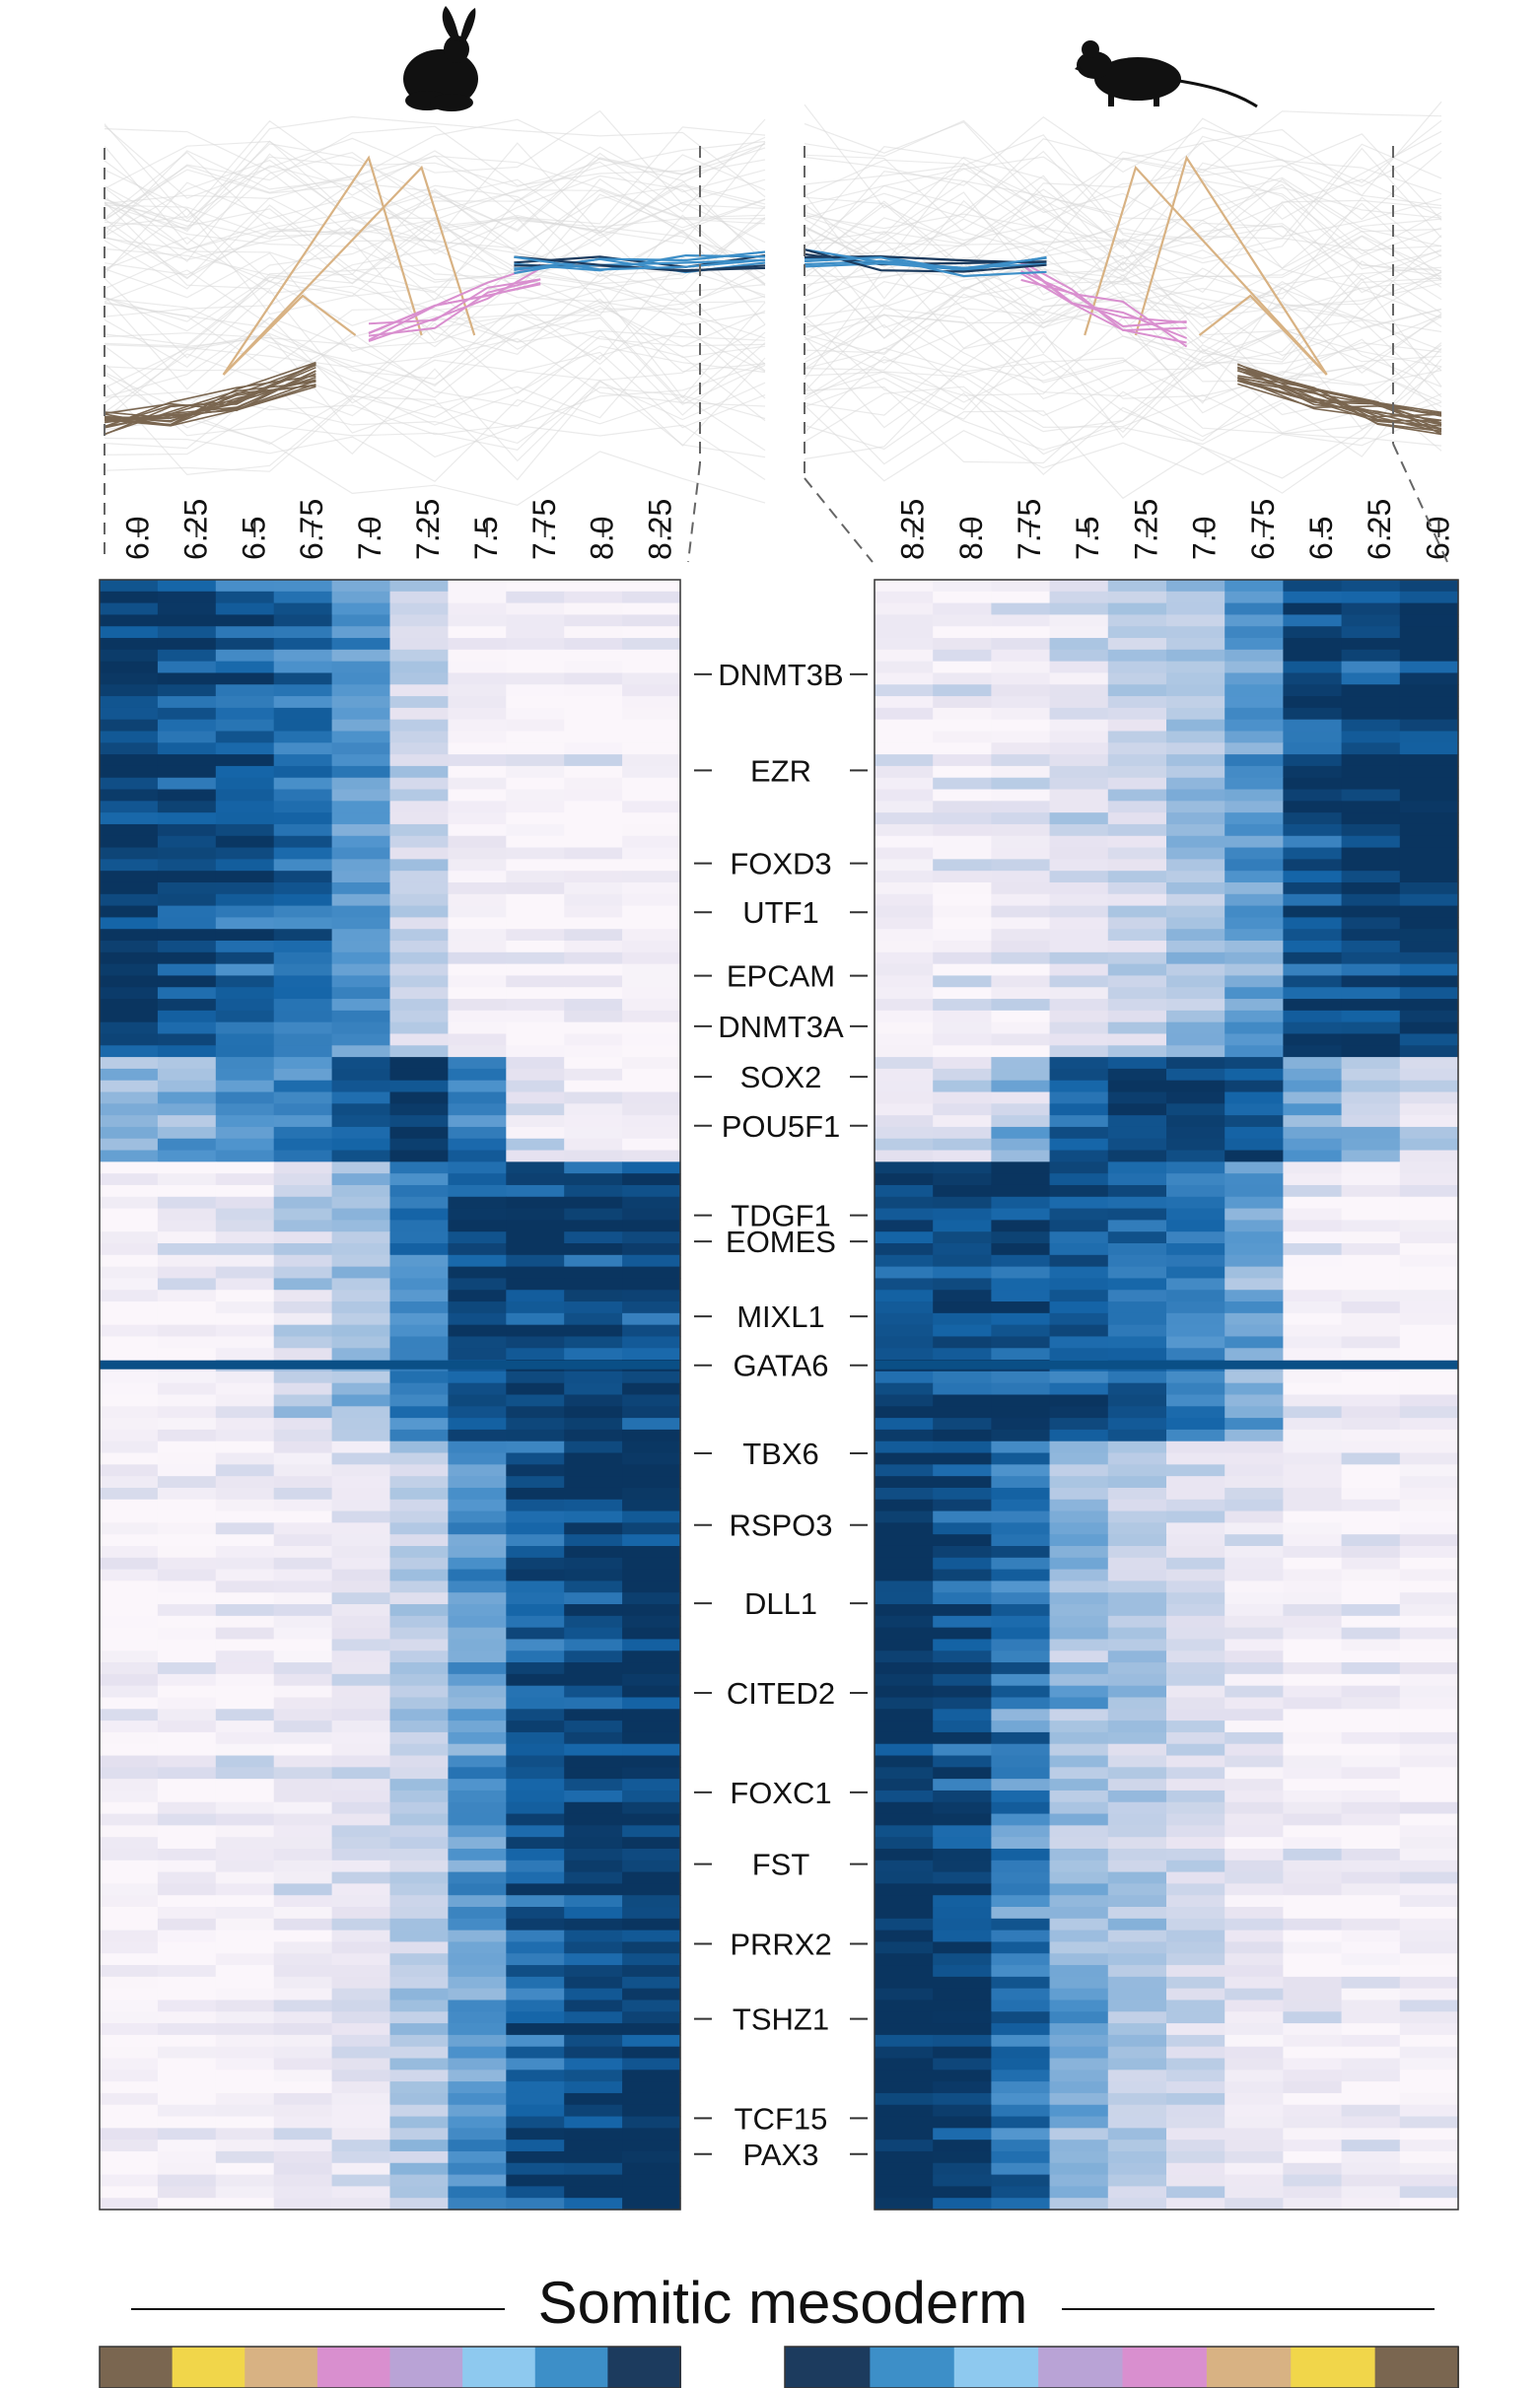 Image resolution: width=1540 pixels, height=2388 pixels. I want to click on trajectory-lineage-epiblast, so click(210, 395).